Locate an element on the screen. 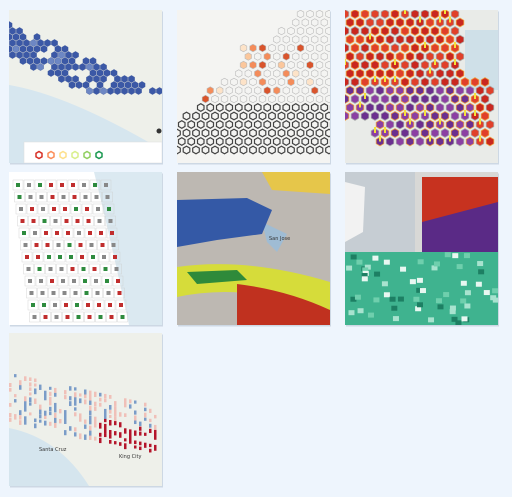 Image resolution: width=512 pixels, height=497 pixels. thumbnail: Santa Cruz King City is located at coordinates (86, 410).